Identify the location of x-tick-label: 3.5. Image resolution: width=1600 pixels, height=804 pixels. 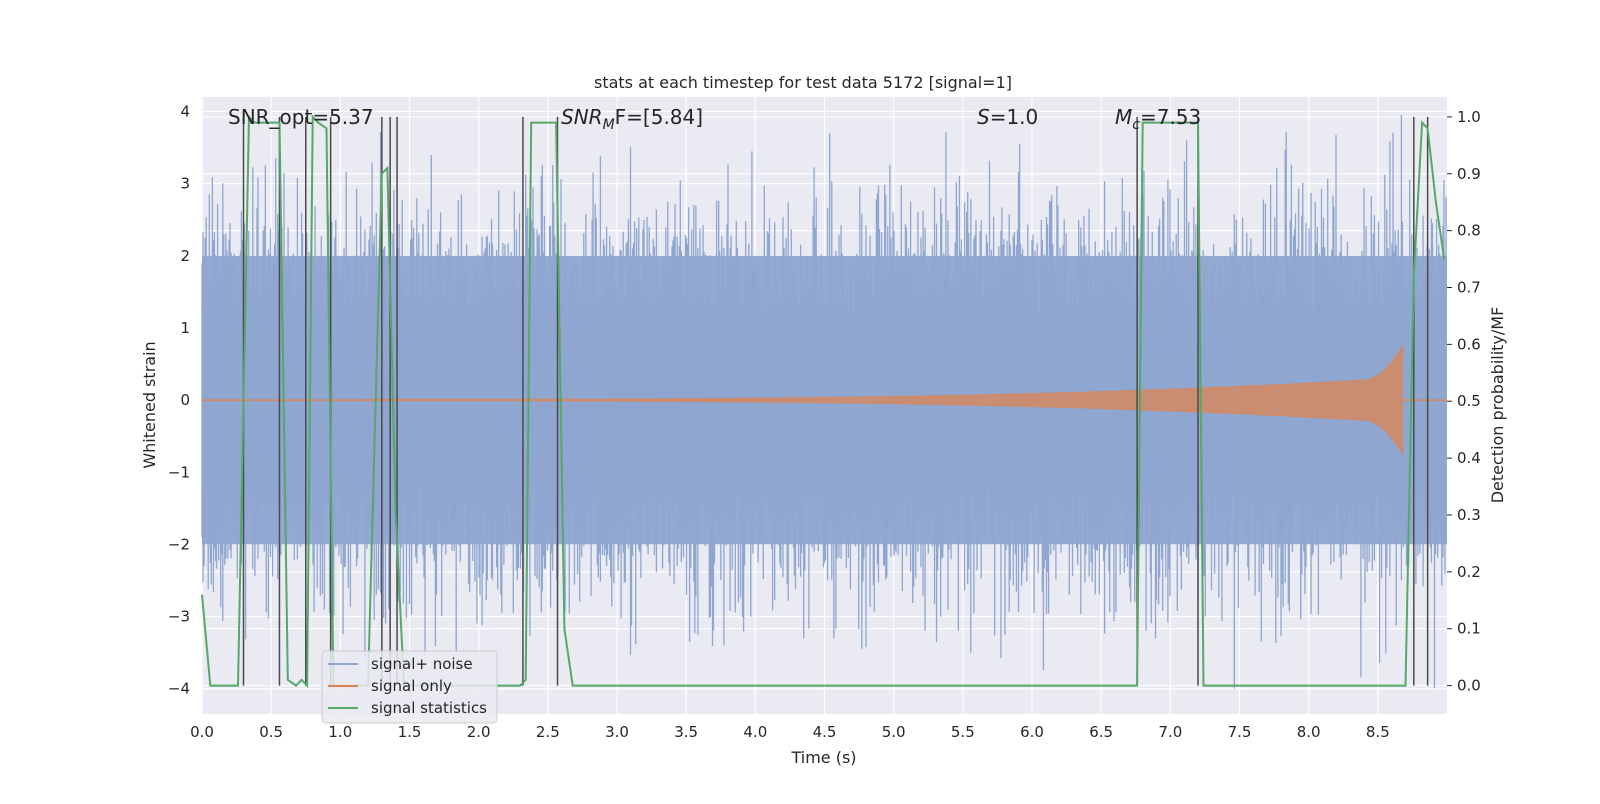
(686, 732).